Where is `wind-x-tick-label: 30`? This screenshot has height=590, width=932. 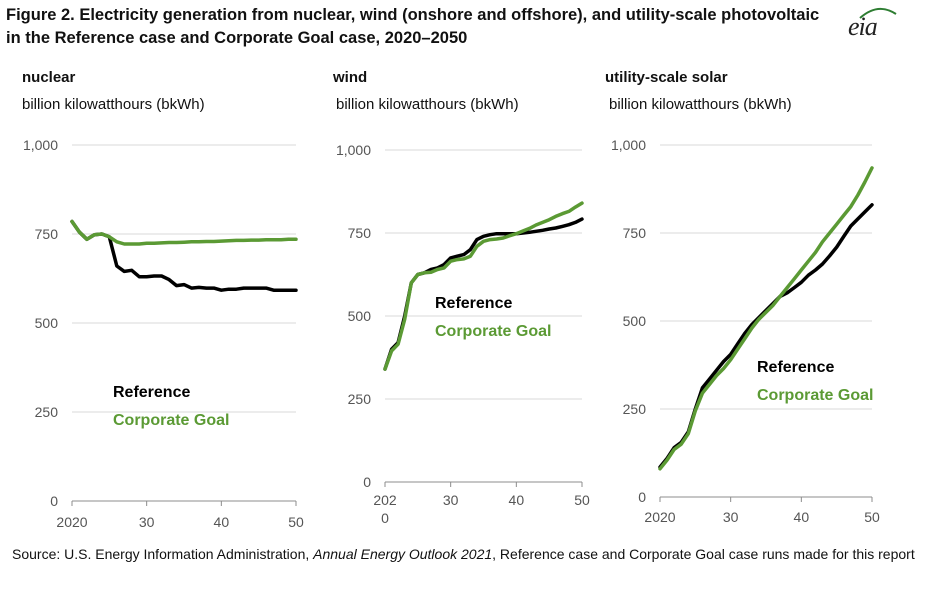
wind-x-tick-label: 30 is located at coordinates (451, 500).